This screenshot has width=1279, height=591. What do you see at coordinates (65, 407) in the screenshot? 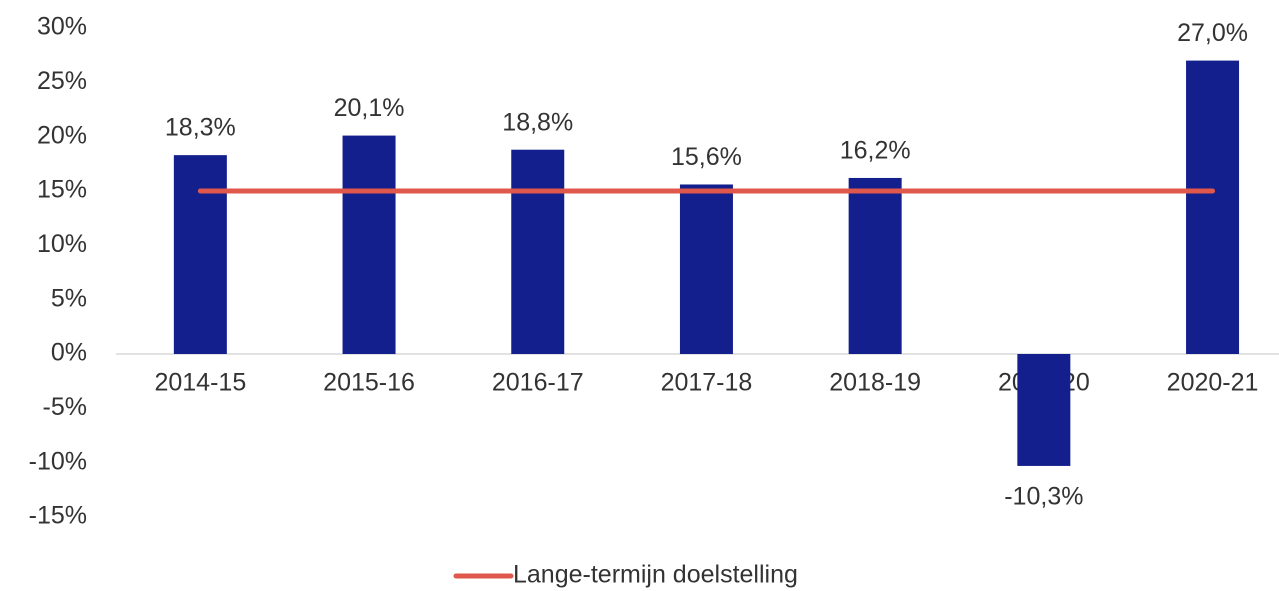
I see `y-tick-label: -5%` at bounding box center [65, 407].